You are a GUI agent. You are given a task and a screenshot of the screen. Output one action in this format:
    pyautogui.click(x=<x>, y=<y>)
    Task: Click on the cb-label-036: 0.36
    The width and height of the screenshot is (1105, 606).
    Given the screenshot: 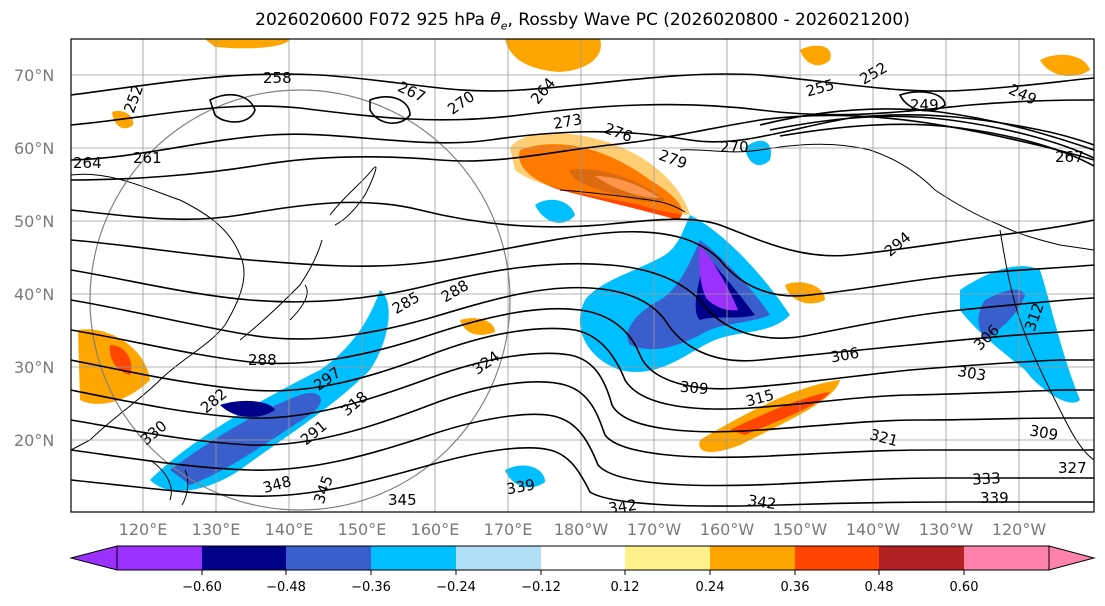 What is the action you would take?
    pyautogui.click(x=795, y=587)
    